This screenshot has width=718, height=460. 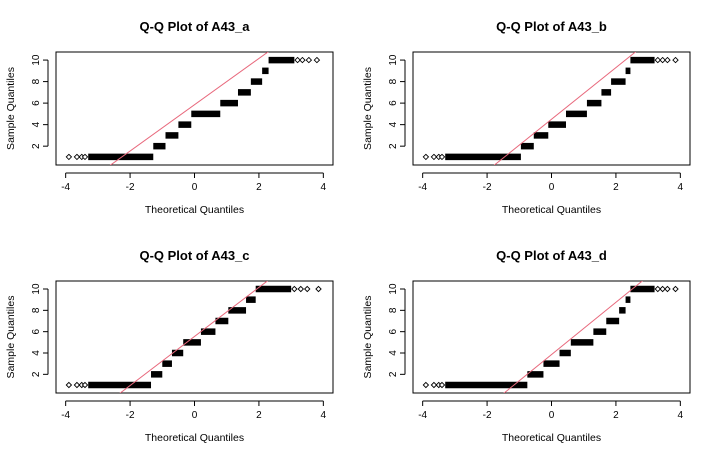 I want to click on plot-title: Q-Q Plot of A43_c, so click(x=194, y=255).